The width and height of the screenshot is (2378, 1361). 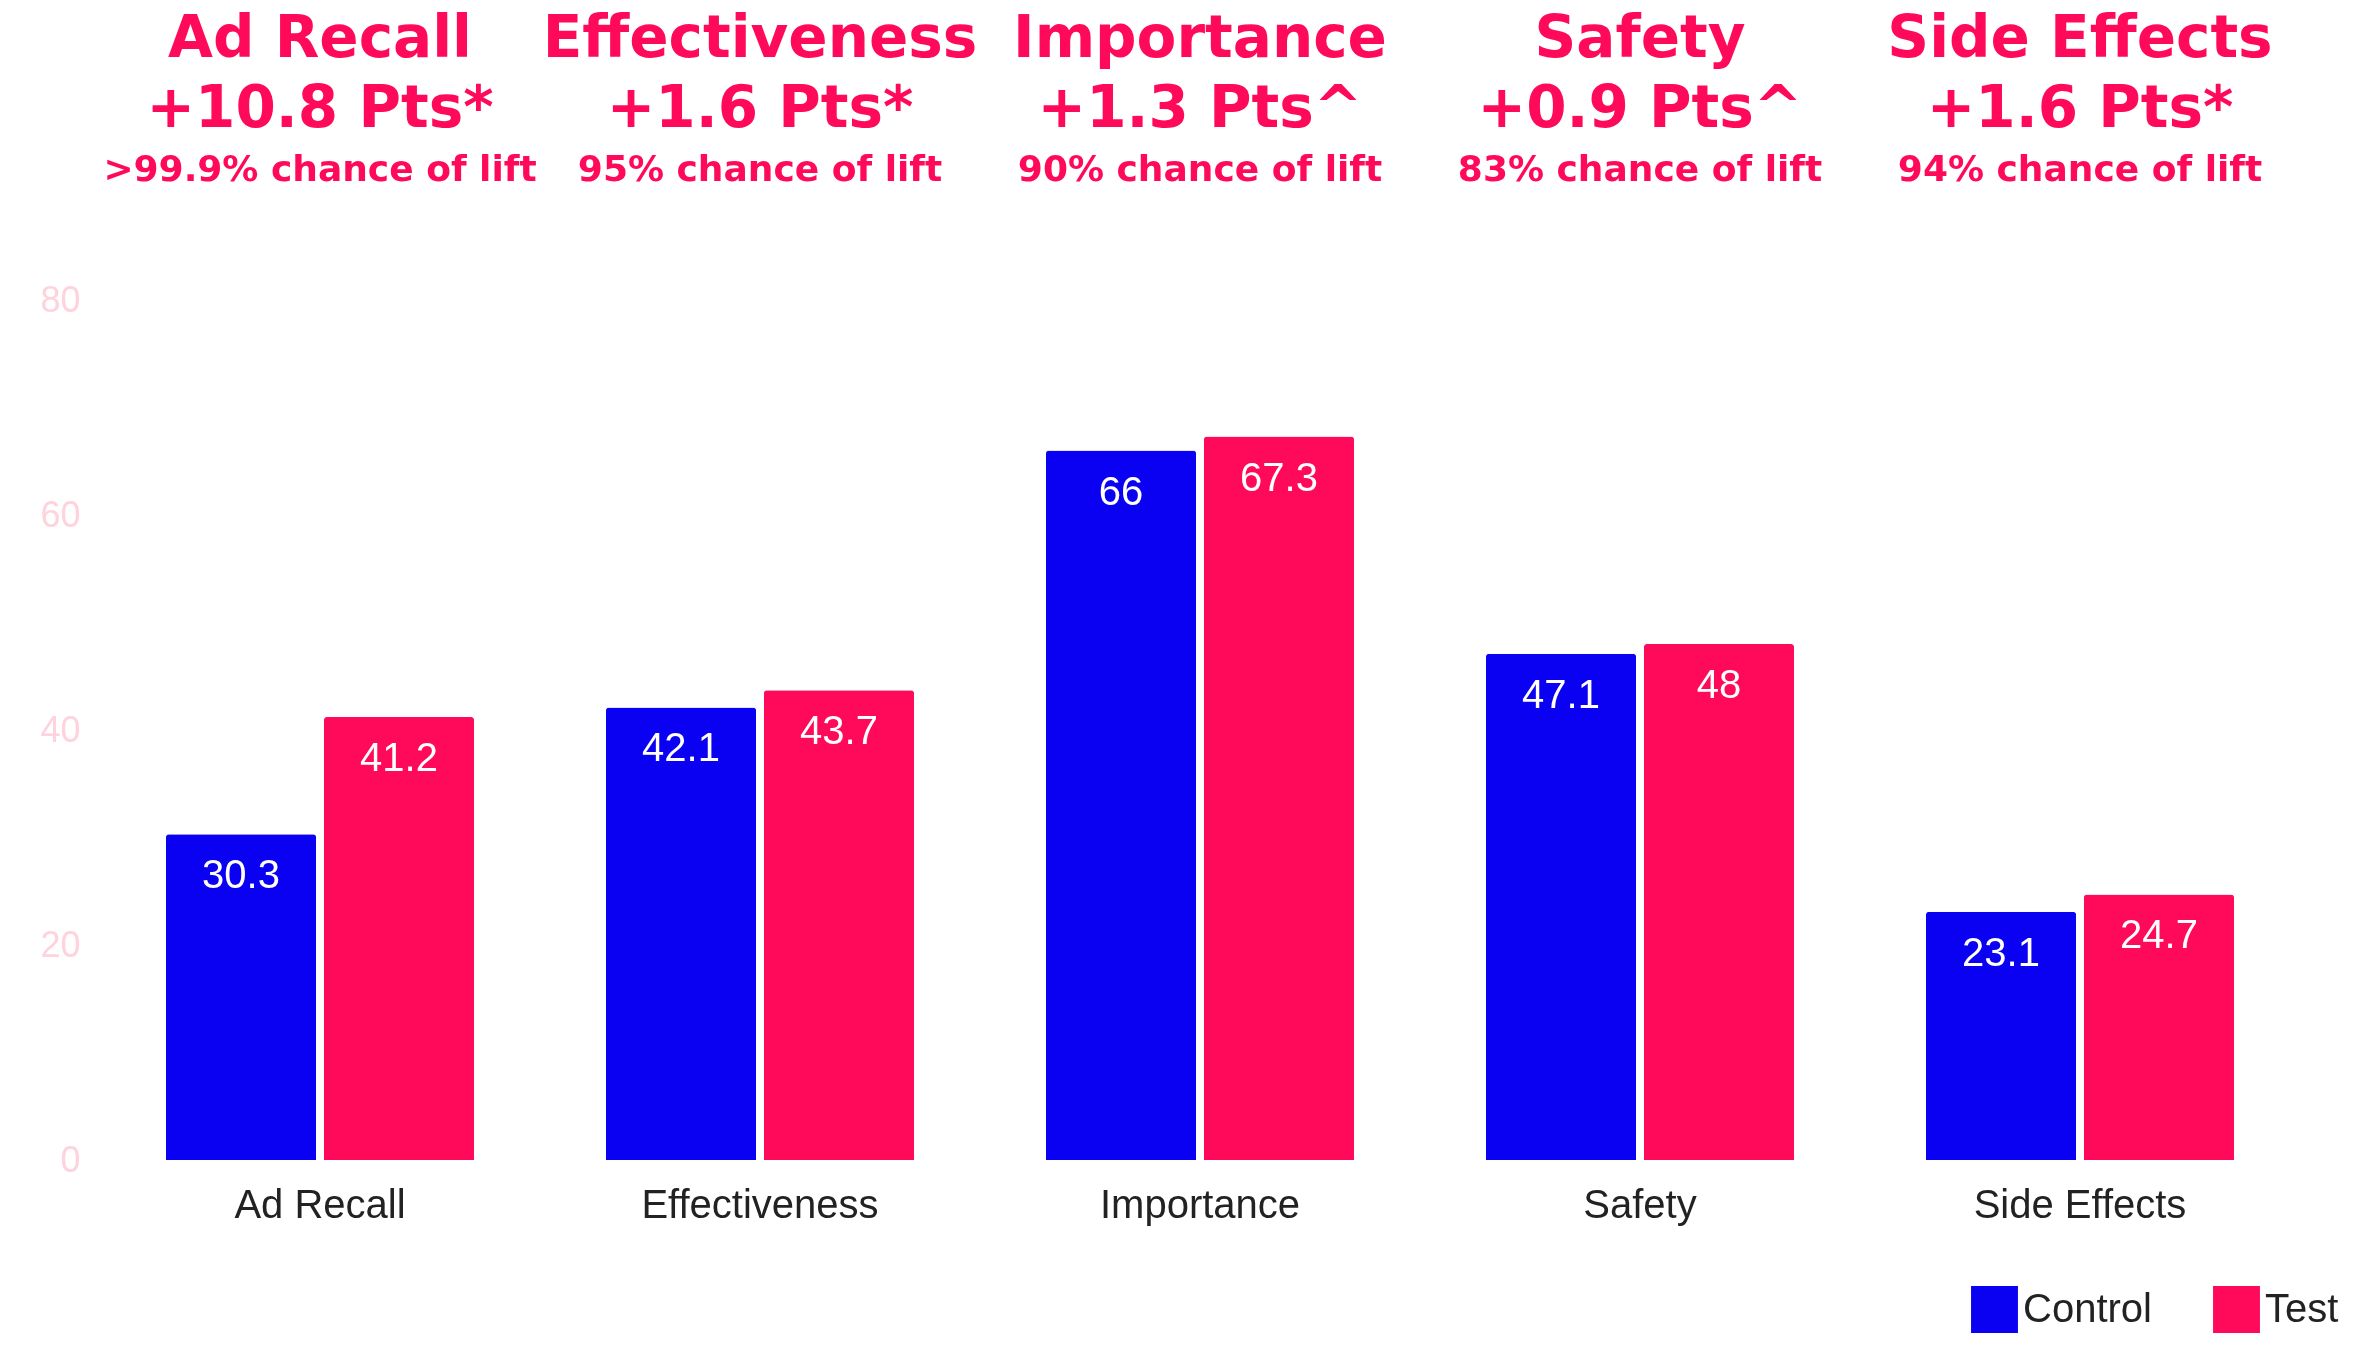 What do you see at coordinates (1200, 37) in the screenshot?
I see `text: Importance` at bounding box center [1200, 37].